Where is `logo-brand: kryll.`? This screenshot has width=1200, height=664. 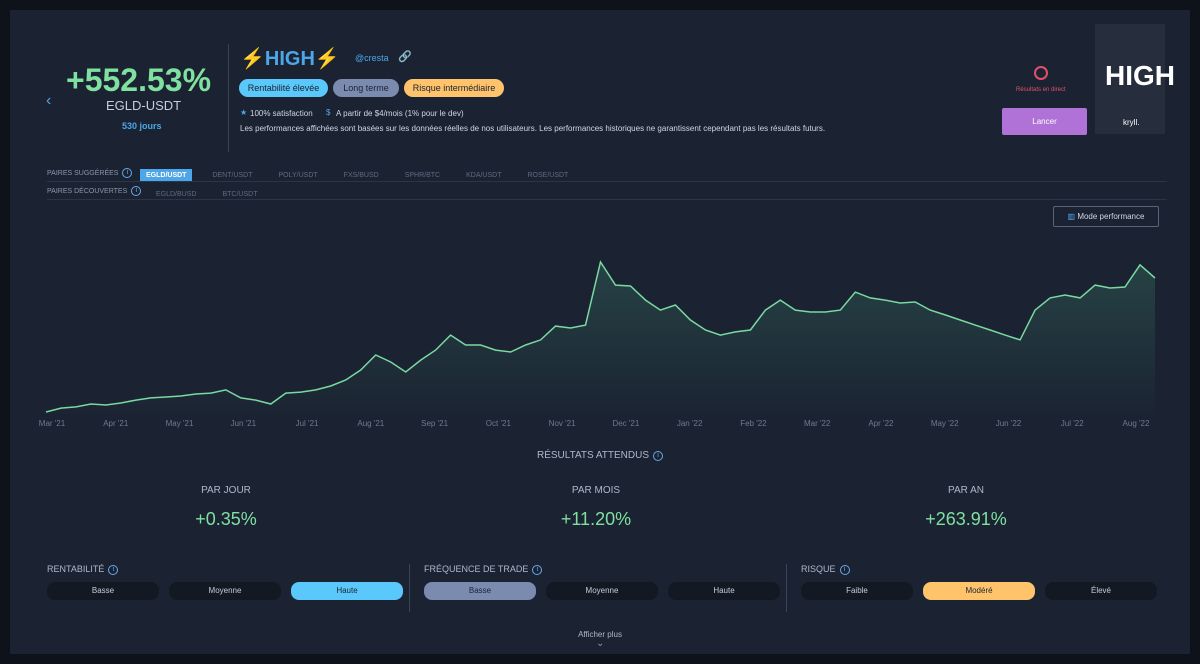 logo-brand: kryll. is located at coordinates (1131, 122).